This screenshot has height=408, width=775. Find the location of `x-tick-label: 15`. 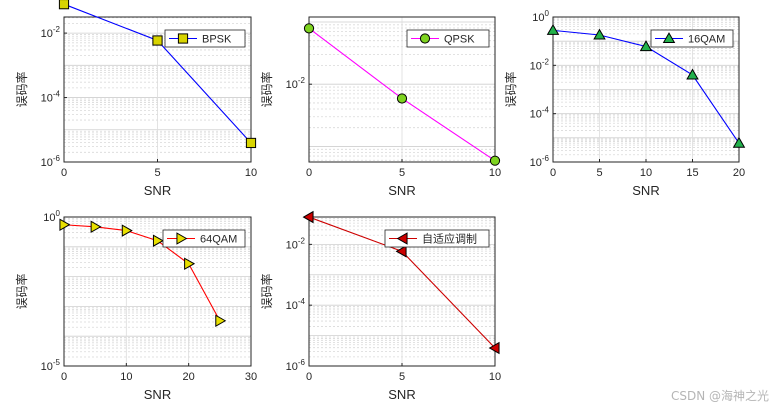

x-tick-label: 15 is located at coordinates (692, 173).